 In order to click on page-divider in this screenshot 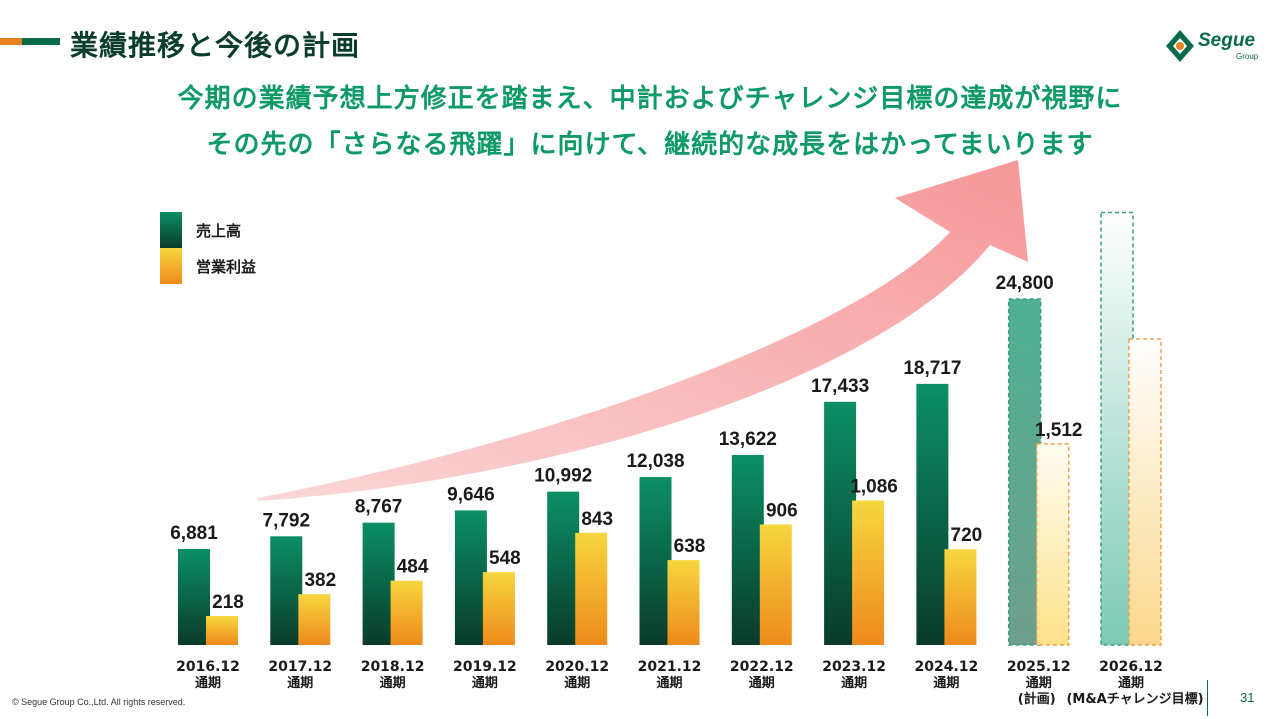, I will do `click(1207, 698)`.